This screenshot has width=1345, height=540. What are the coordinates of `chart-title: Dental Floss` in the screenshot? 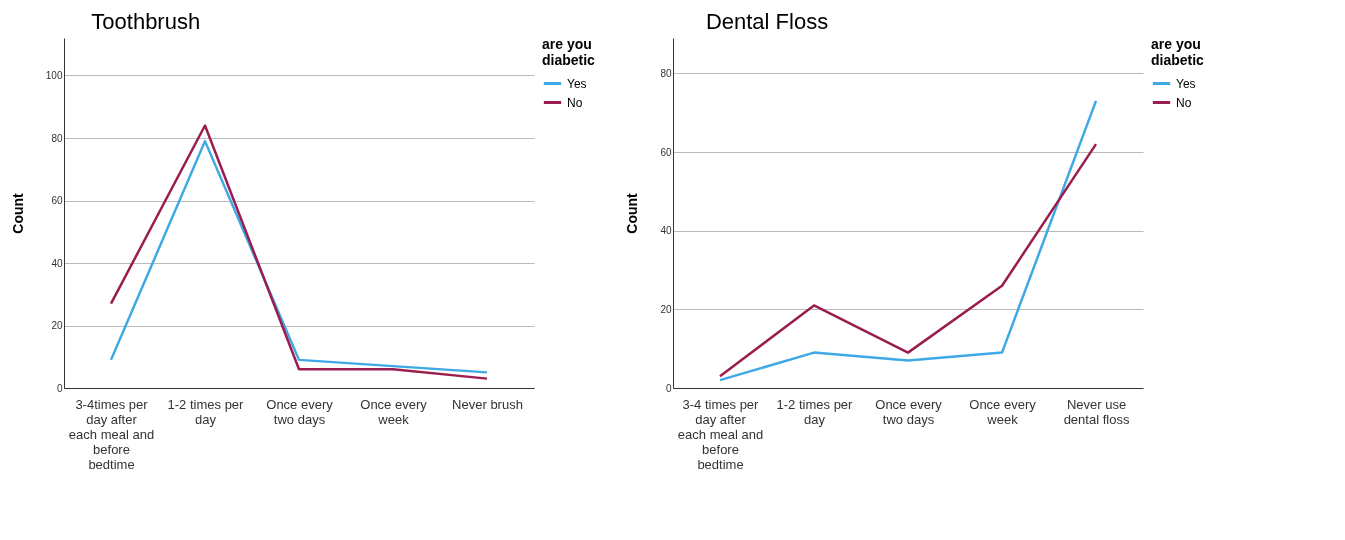 It's located at (767, 21).